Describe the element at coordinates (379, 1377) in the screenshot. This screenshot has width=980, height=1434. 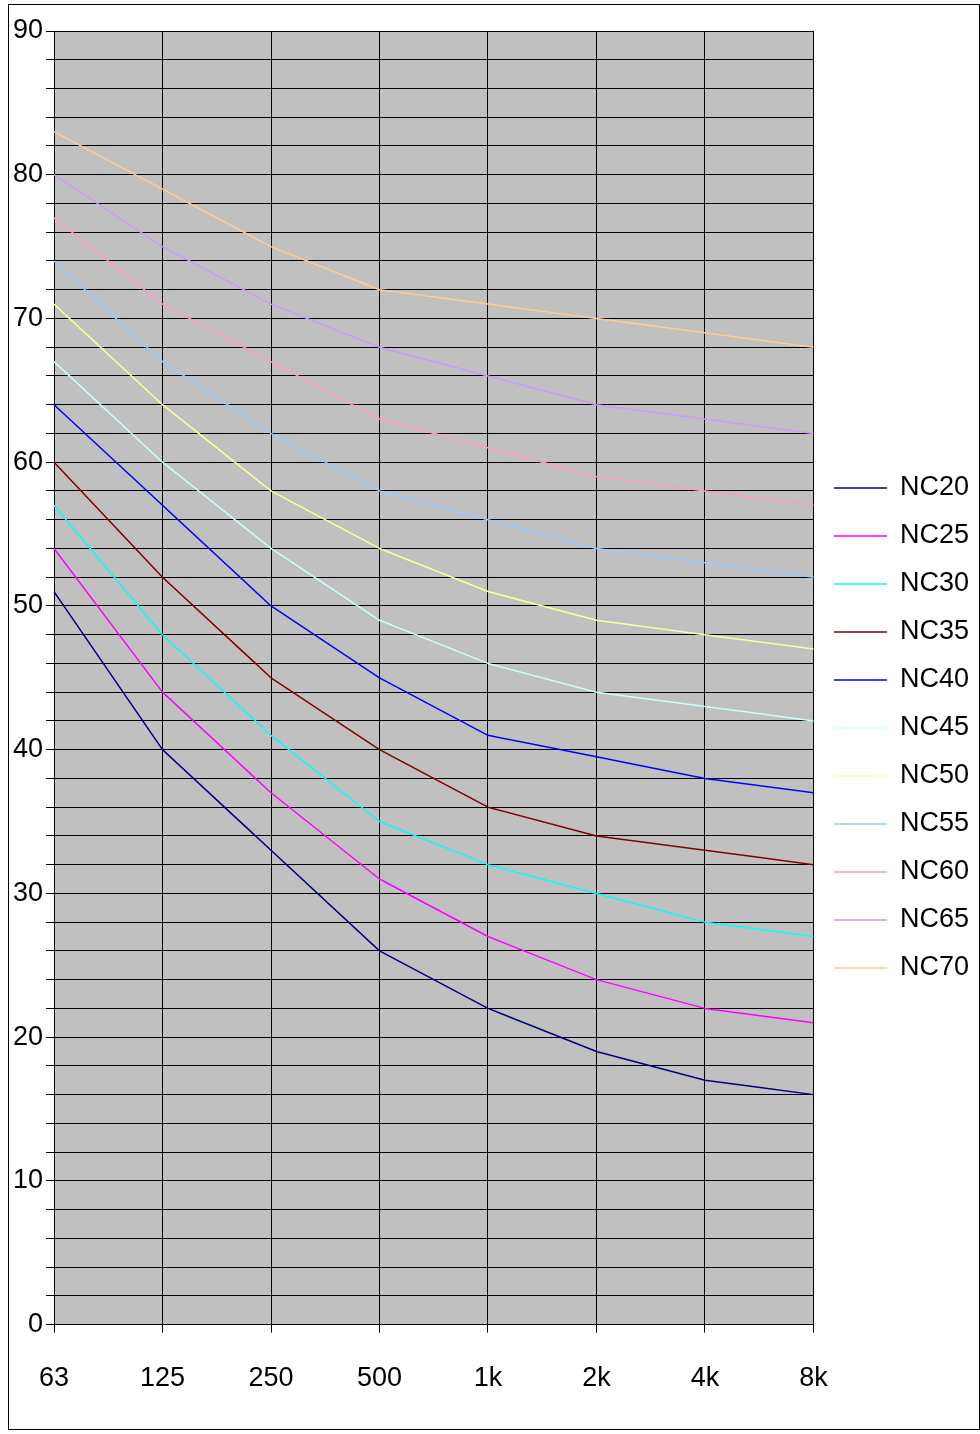
I see `x-tick-label: 500` at that location.